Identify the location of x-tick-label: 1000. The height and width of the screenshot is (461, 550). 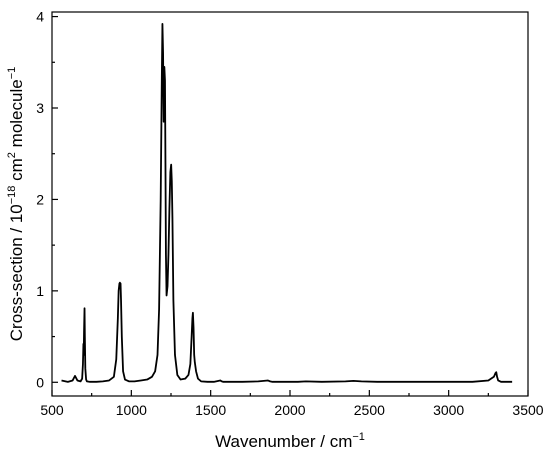
(131, 410).